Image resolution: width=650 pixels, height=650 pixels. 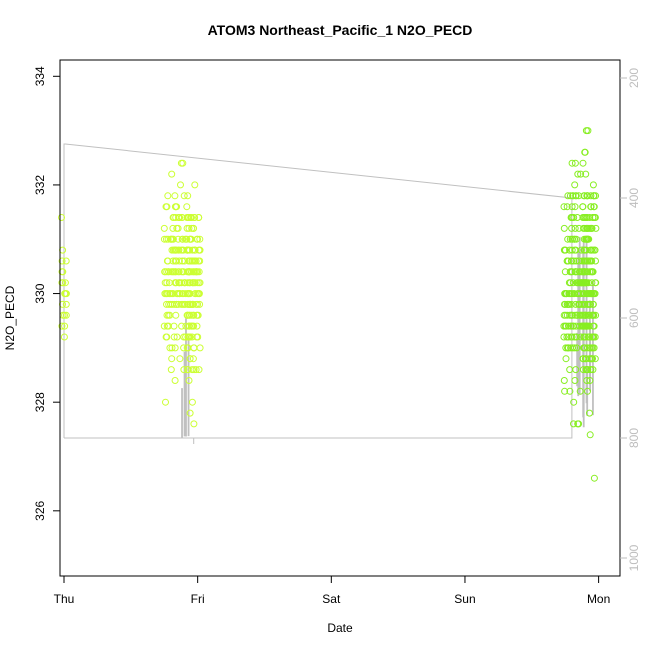 I want to click on altitude-profile, so click(x=586, y=321).